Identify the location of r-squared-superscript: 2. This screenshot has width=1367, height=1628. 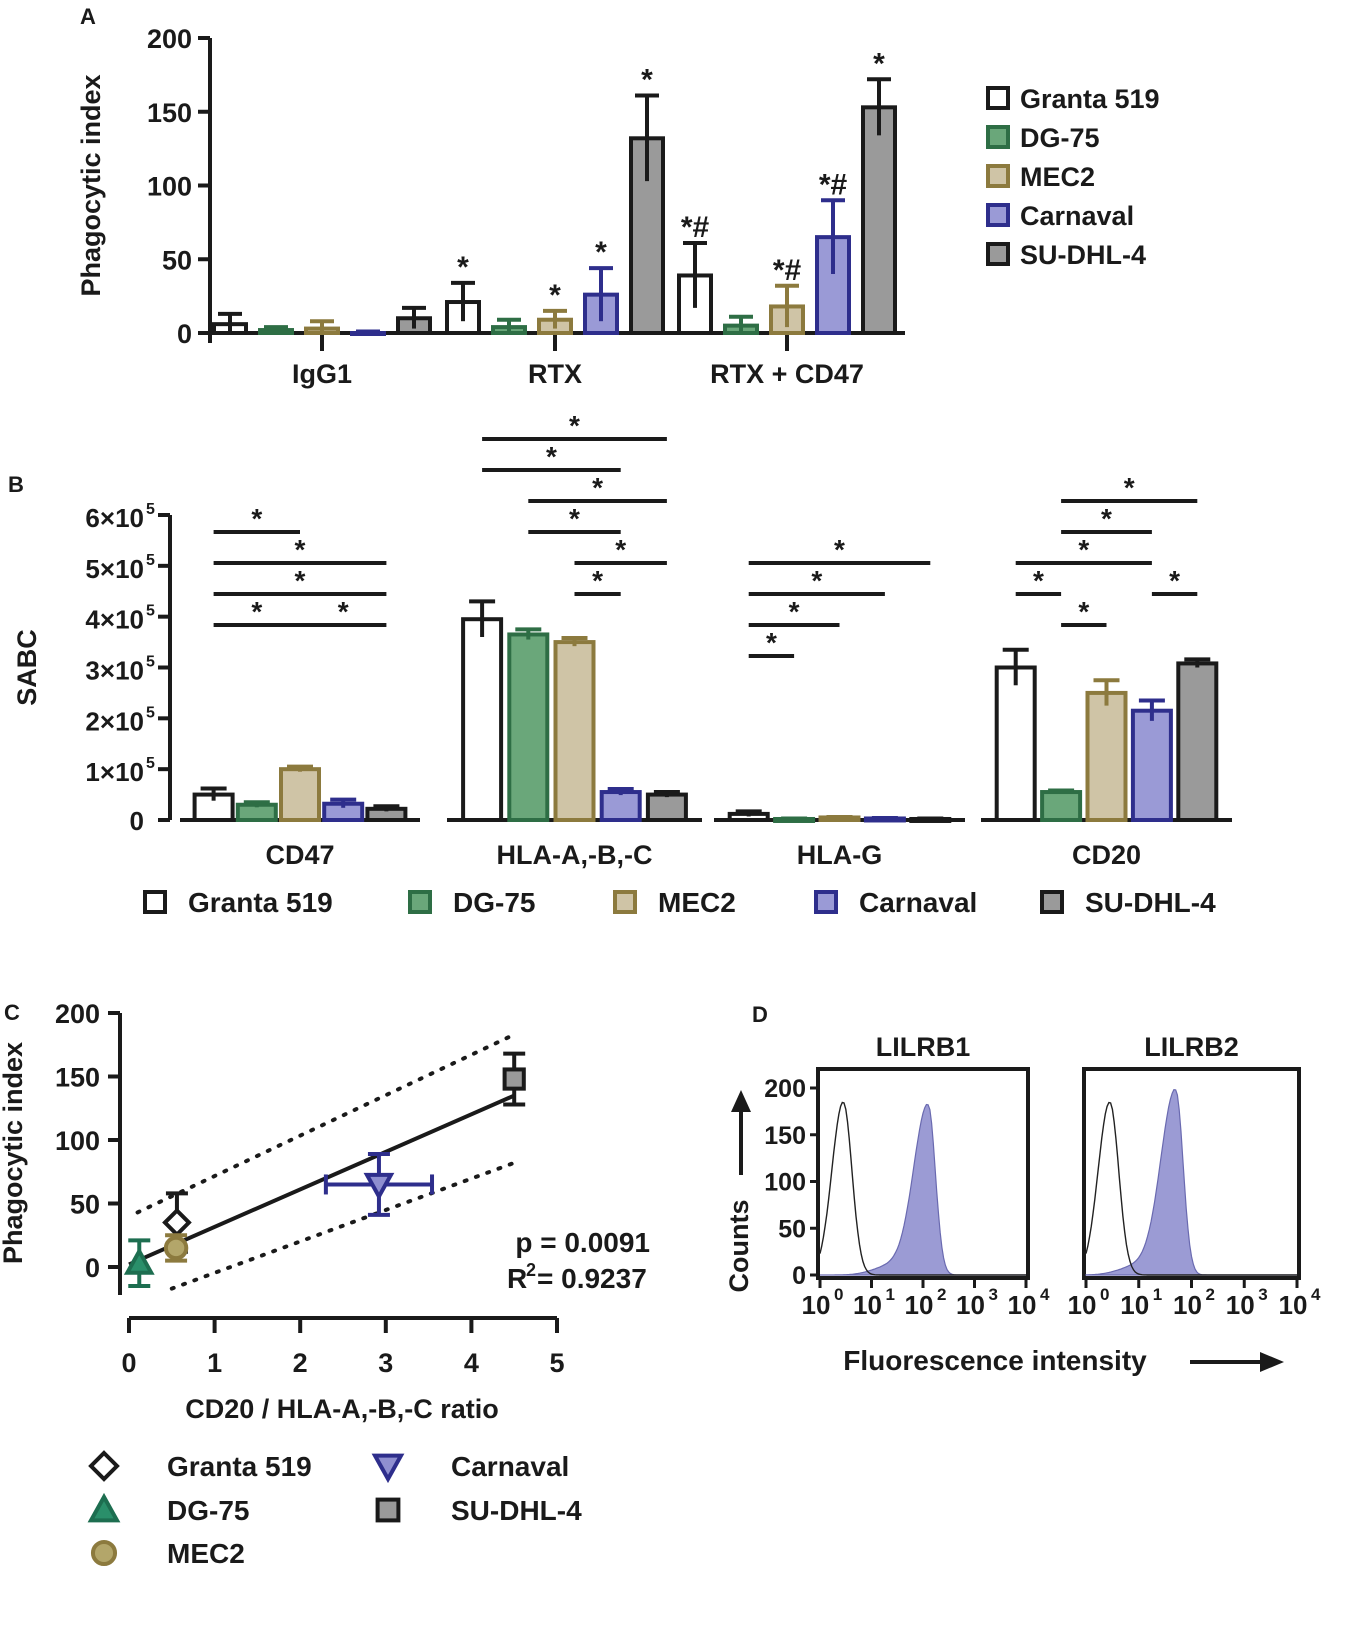
(531, 1270).